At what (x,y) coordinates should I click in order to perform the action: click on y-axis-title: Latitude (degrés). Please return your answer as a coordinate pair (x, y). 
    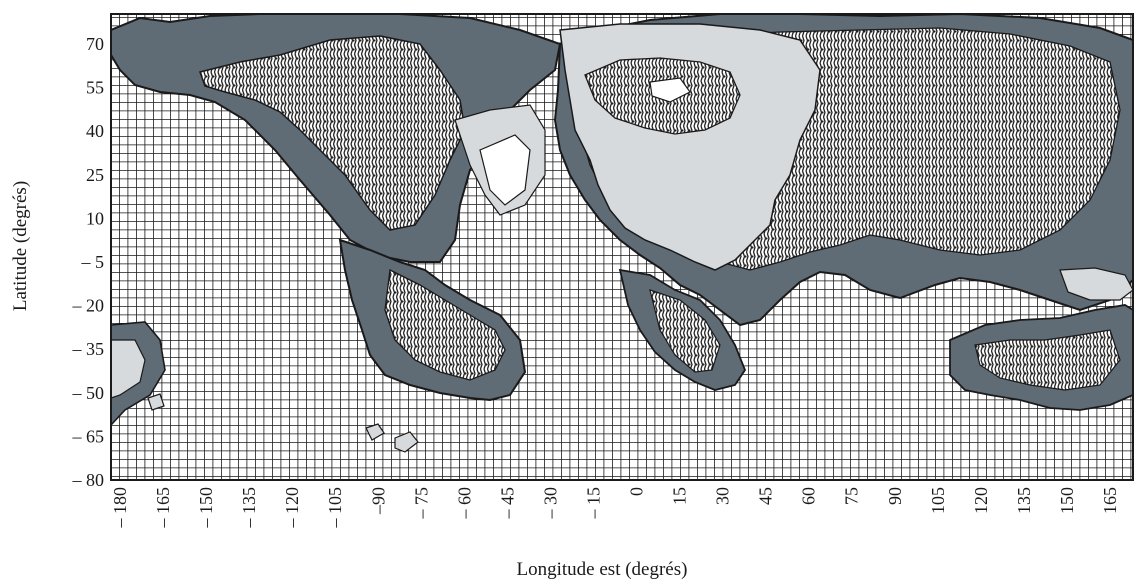
    Looking at the image, I should click on (20, 246).